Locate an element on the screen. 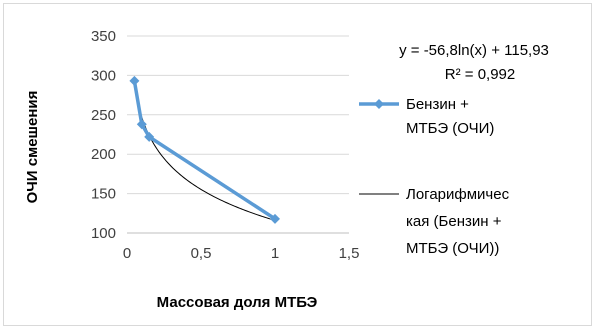 Image resolution: width=597 pixels, height=331 pixels. x-tick-label: 0 is located at coordinates (127, 253).